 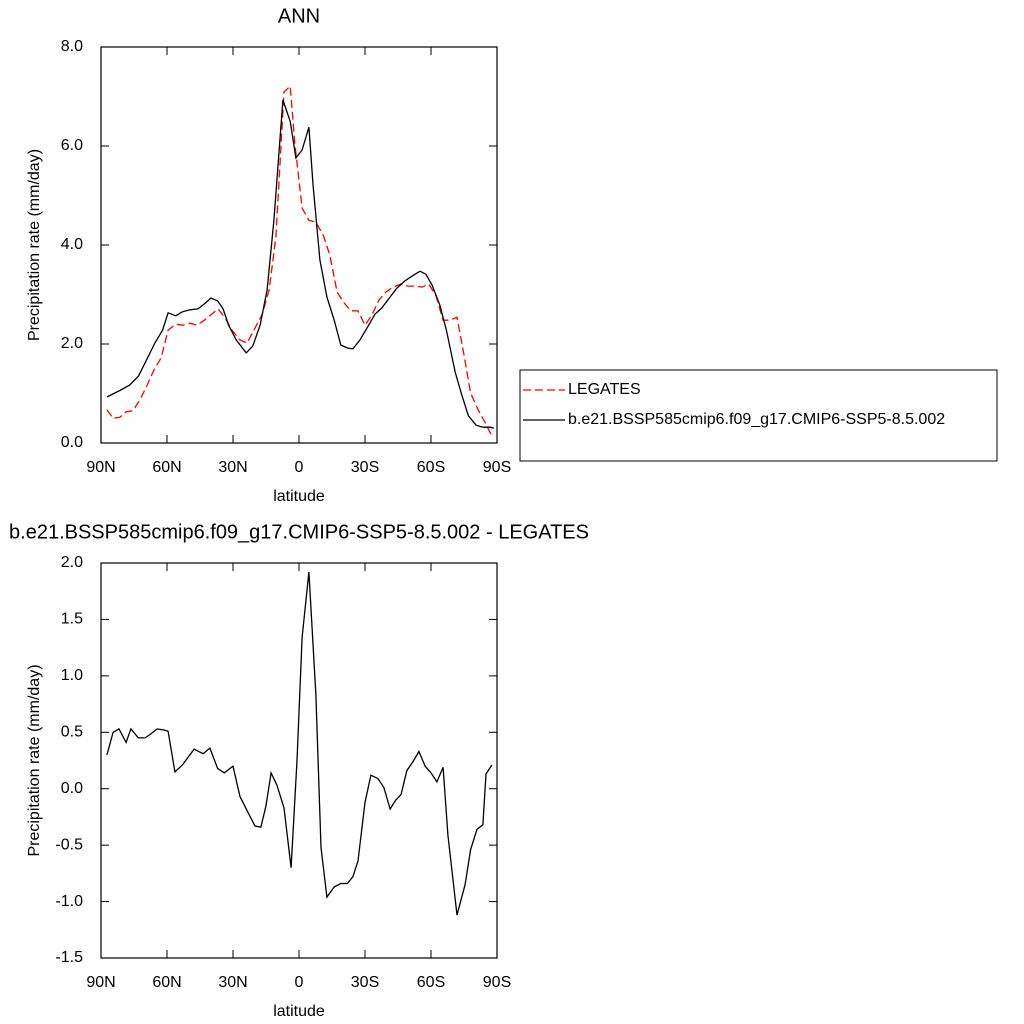 I want to click on legend-label: LEGATES, so click(x=604, y=389).